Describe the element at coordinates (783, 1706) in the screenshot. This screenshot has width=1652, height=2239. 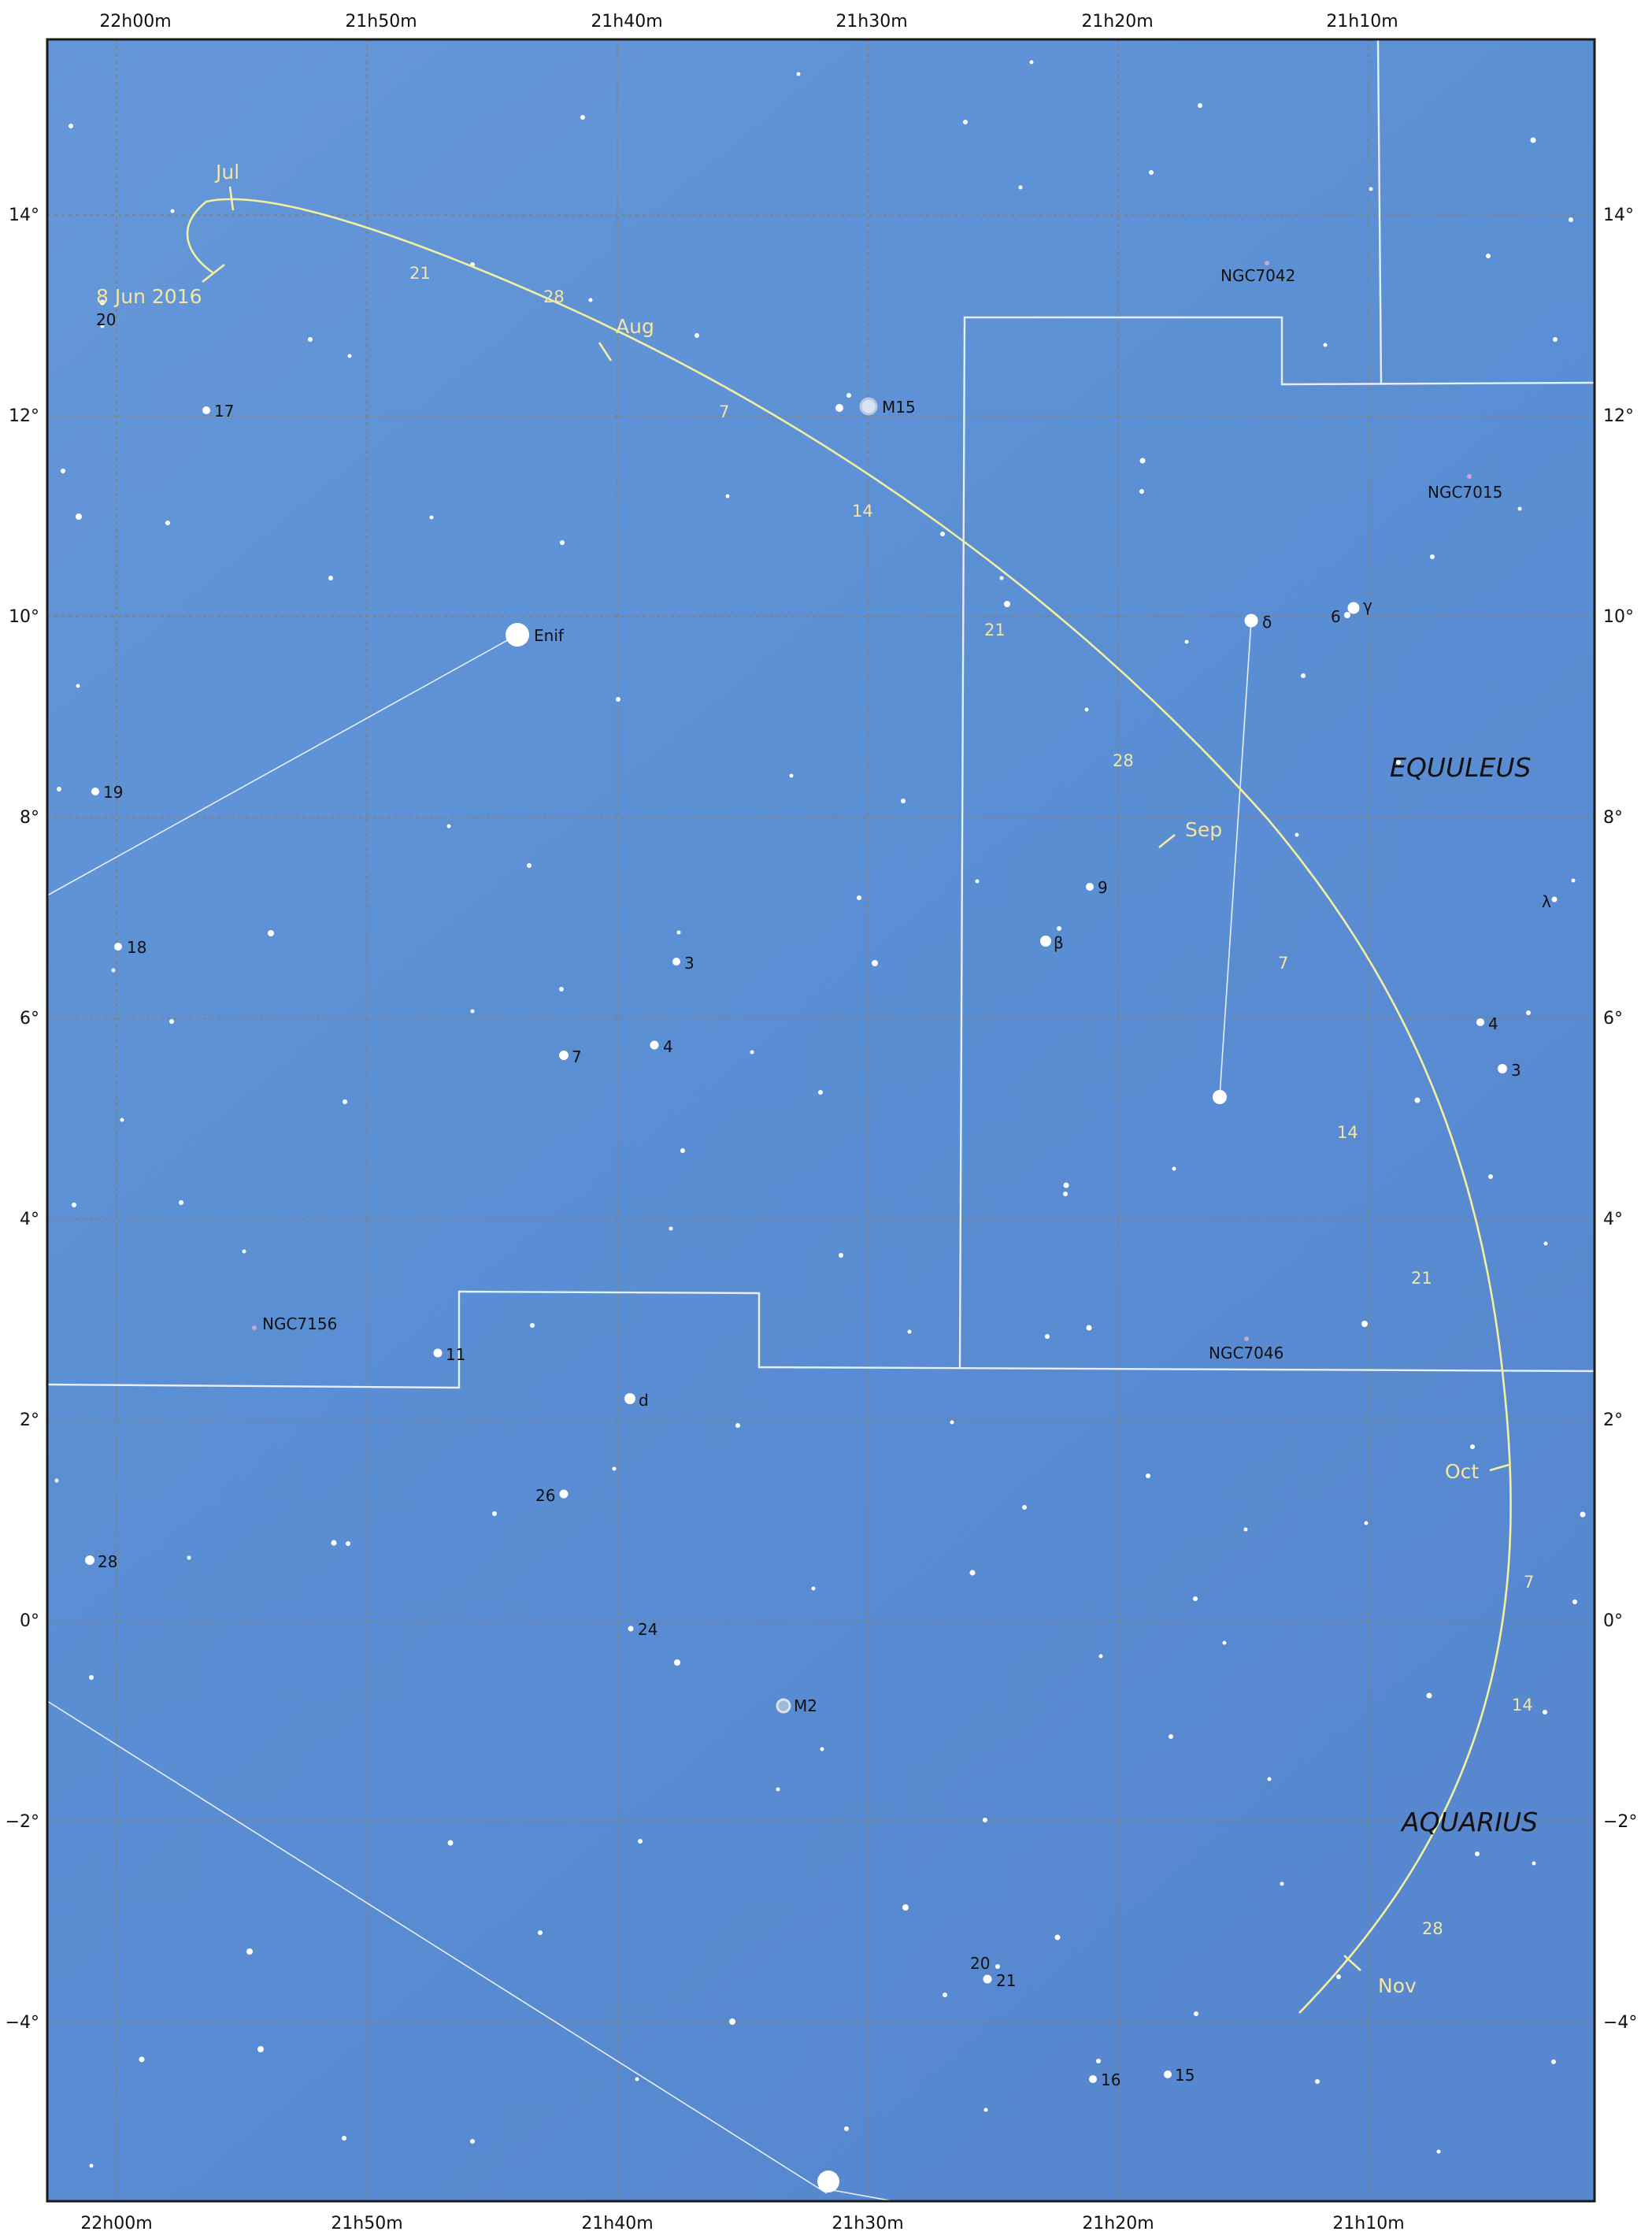
I see `m2-cluster-marker` at that location.